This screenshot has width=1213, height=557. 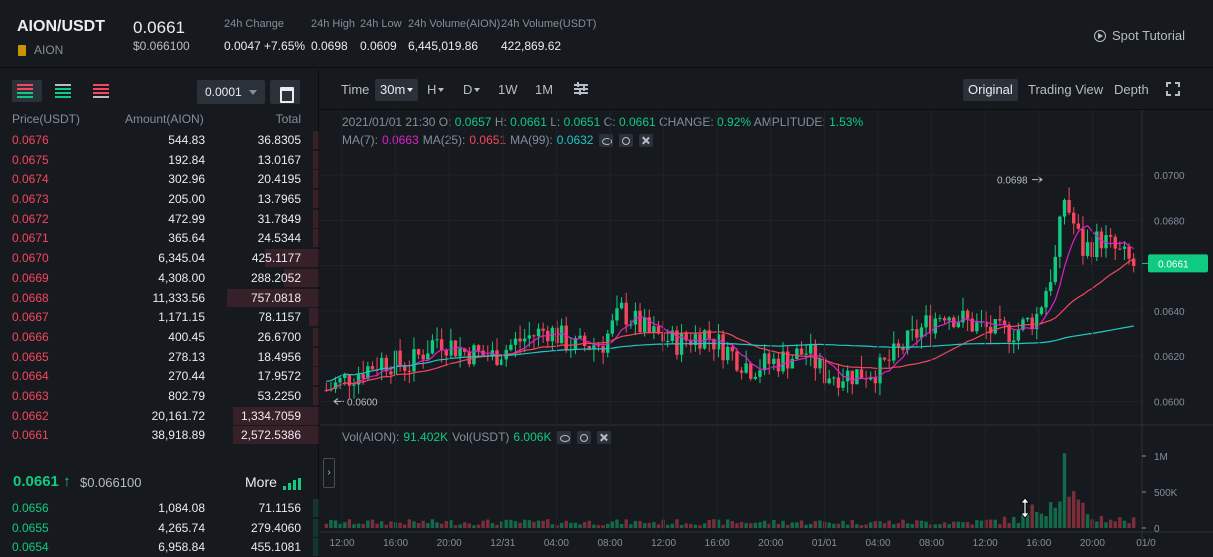 I want to click on ask-row: 0.0670 6,345.04 425.1177, so click(x=159, y=258).